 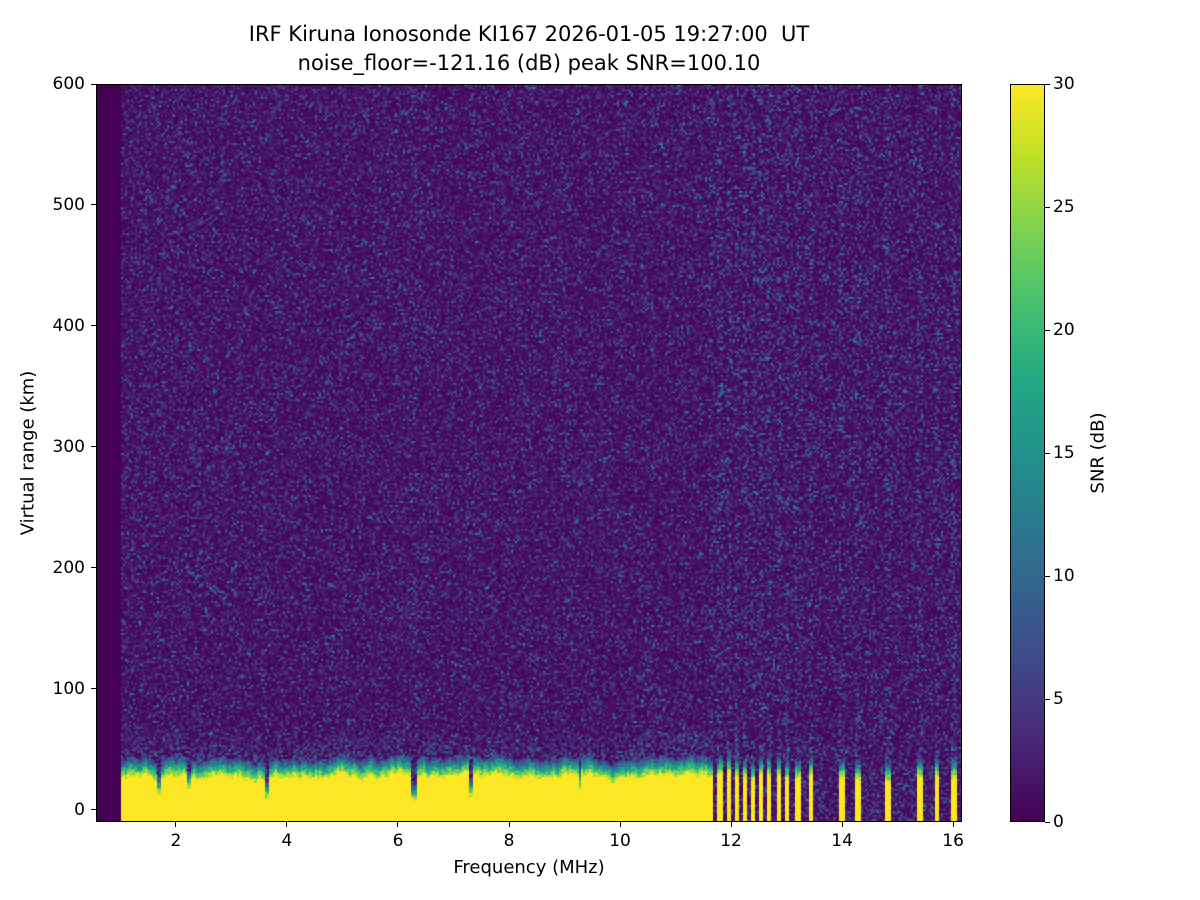 What do you see at coordinates (1064, 84) in the screenshot?
I see `colorbar-tick-label: 30` at bounding box center [1064, 84].